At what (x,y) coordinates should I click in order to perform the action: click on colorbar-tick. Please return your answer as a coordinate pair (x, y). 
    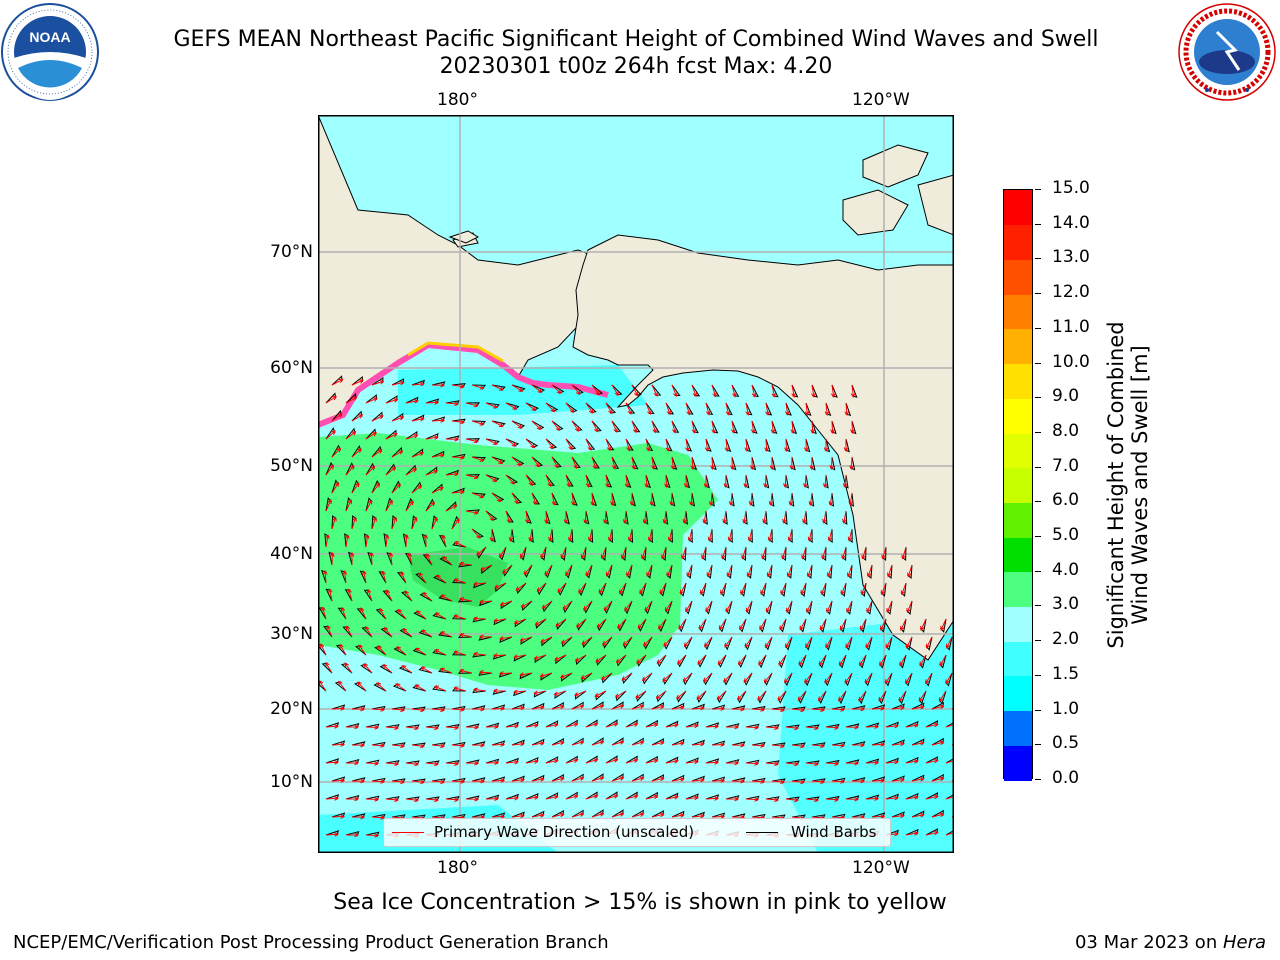
    Looking at the image, I should click on (1038, 259).